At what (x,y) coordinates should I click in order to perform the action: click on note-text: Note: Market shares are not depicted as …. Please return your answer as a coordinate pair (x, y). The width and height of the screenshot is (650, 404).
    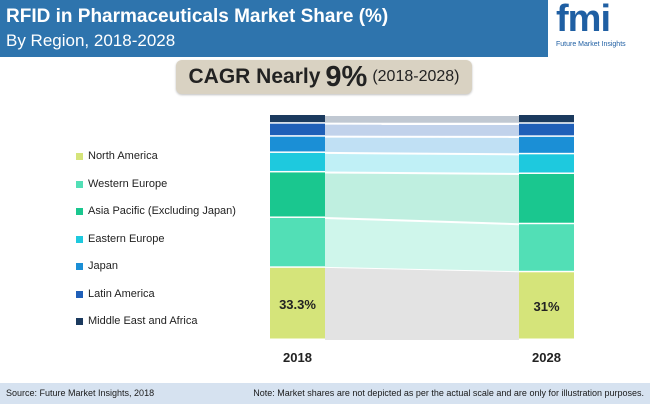
    Looking at the image, I should click on (448, 393).